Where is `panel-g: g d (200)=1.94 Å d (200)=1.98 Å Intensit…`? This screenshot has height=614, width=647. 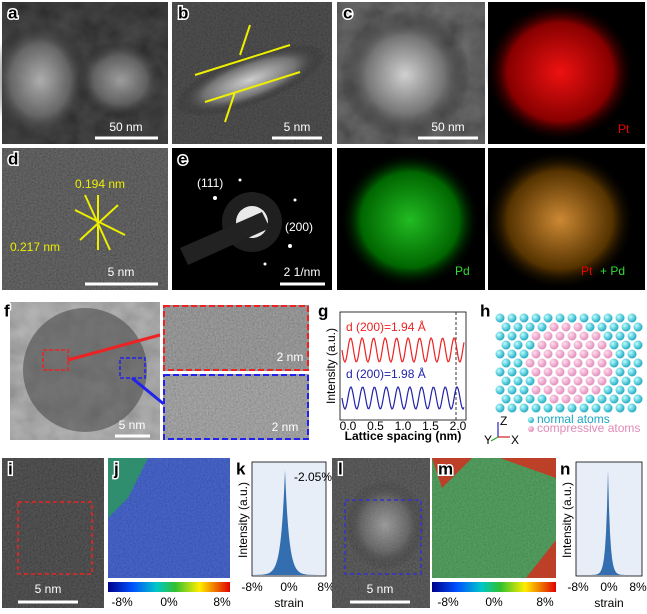
panel-g: g d (200)=1.94 Å d (200)=1.98 Å Intensit… is located at coordinates (392, 371).